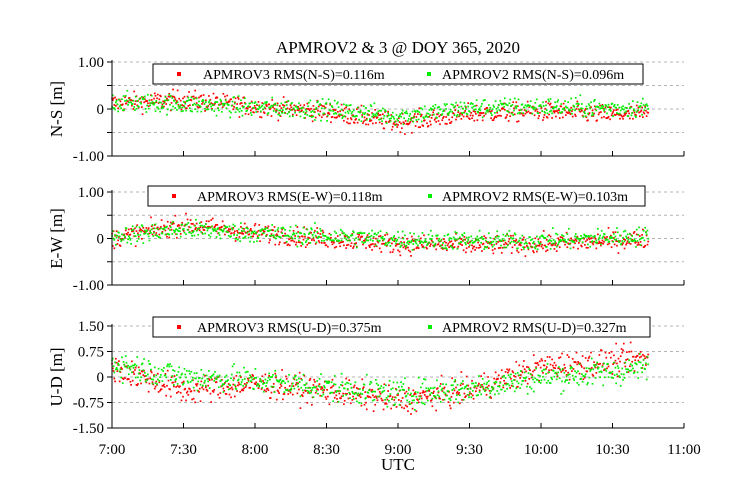 Image resolution: width=745 pixels, height=479 pixels. What do you see at coordinates (533, 75) in the screenshot?
I see `legend-label: APMROV2 RMS(N-S)=0.096m` at bounding box center [533, 75].